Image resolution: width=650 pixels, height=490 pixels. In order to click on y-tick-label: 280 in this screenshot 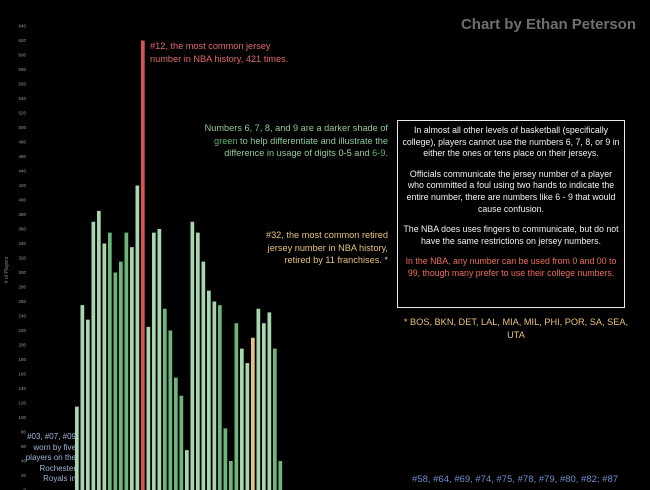, I will do `click(22, 287)`.